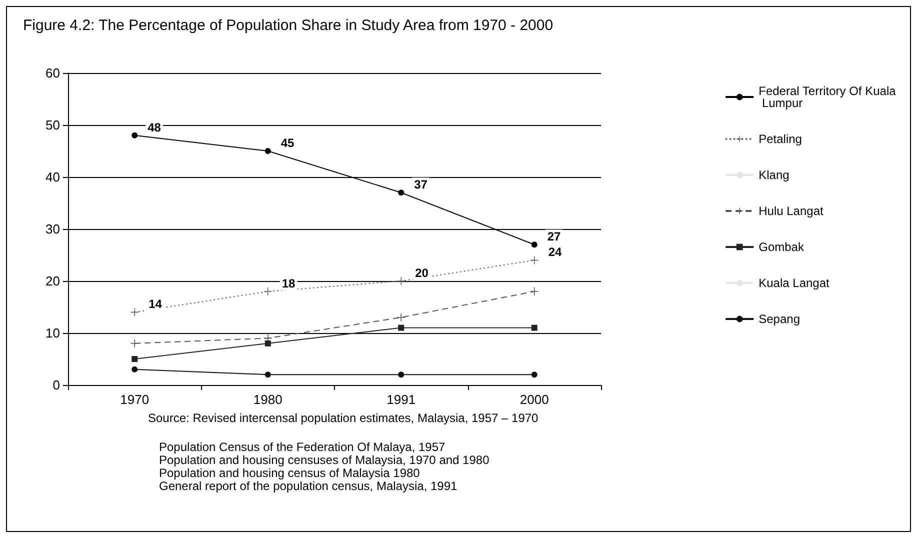 Image resolution: width=921 pixels, height=542 pixels. Describe the element at coordinates (289, 283) in the screenshot. I see `data-label: 18` at that location.